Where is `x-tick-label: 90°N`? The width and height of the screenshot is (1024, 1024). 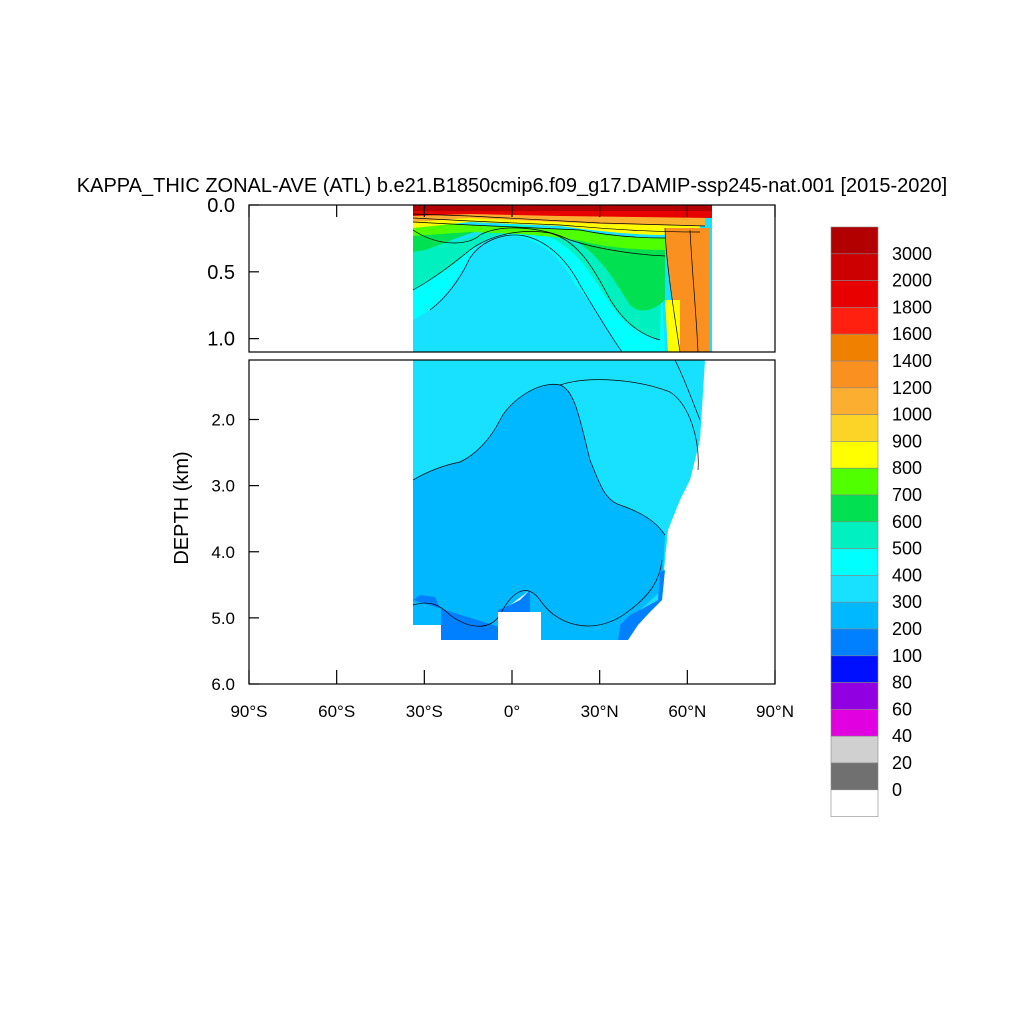 x-tick-label: 90°N is located at coordinates (775, 711).